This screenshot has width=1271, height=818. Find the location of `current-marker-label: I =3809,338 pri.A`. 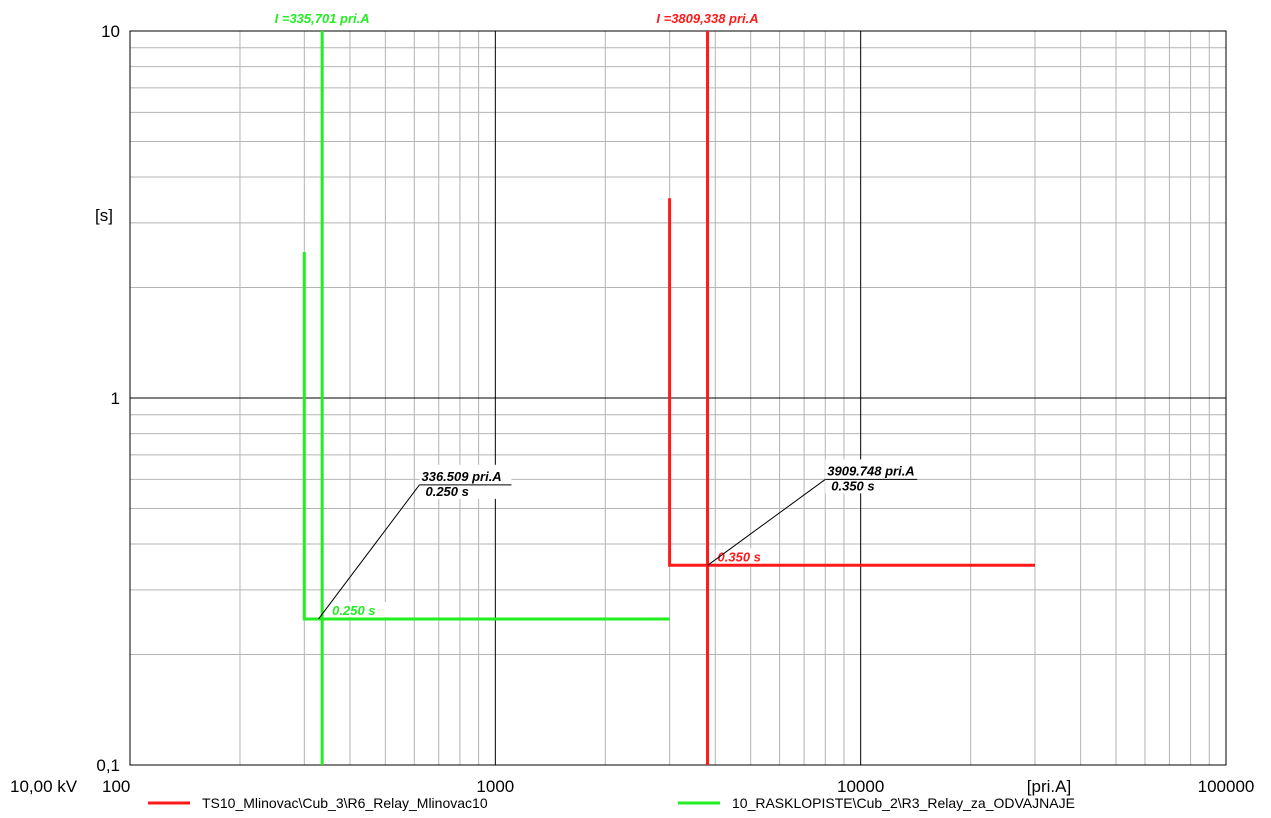

current-marker-label: I =3809,338 pri.A is located at coordinates (707, 18).